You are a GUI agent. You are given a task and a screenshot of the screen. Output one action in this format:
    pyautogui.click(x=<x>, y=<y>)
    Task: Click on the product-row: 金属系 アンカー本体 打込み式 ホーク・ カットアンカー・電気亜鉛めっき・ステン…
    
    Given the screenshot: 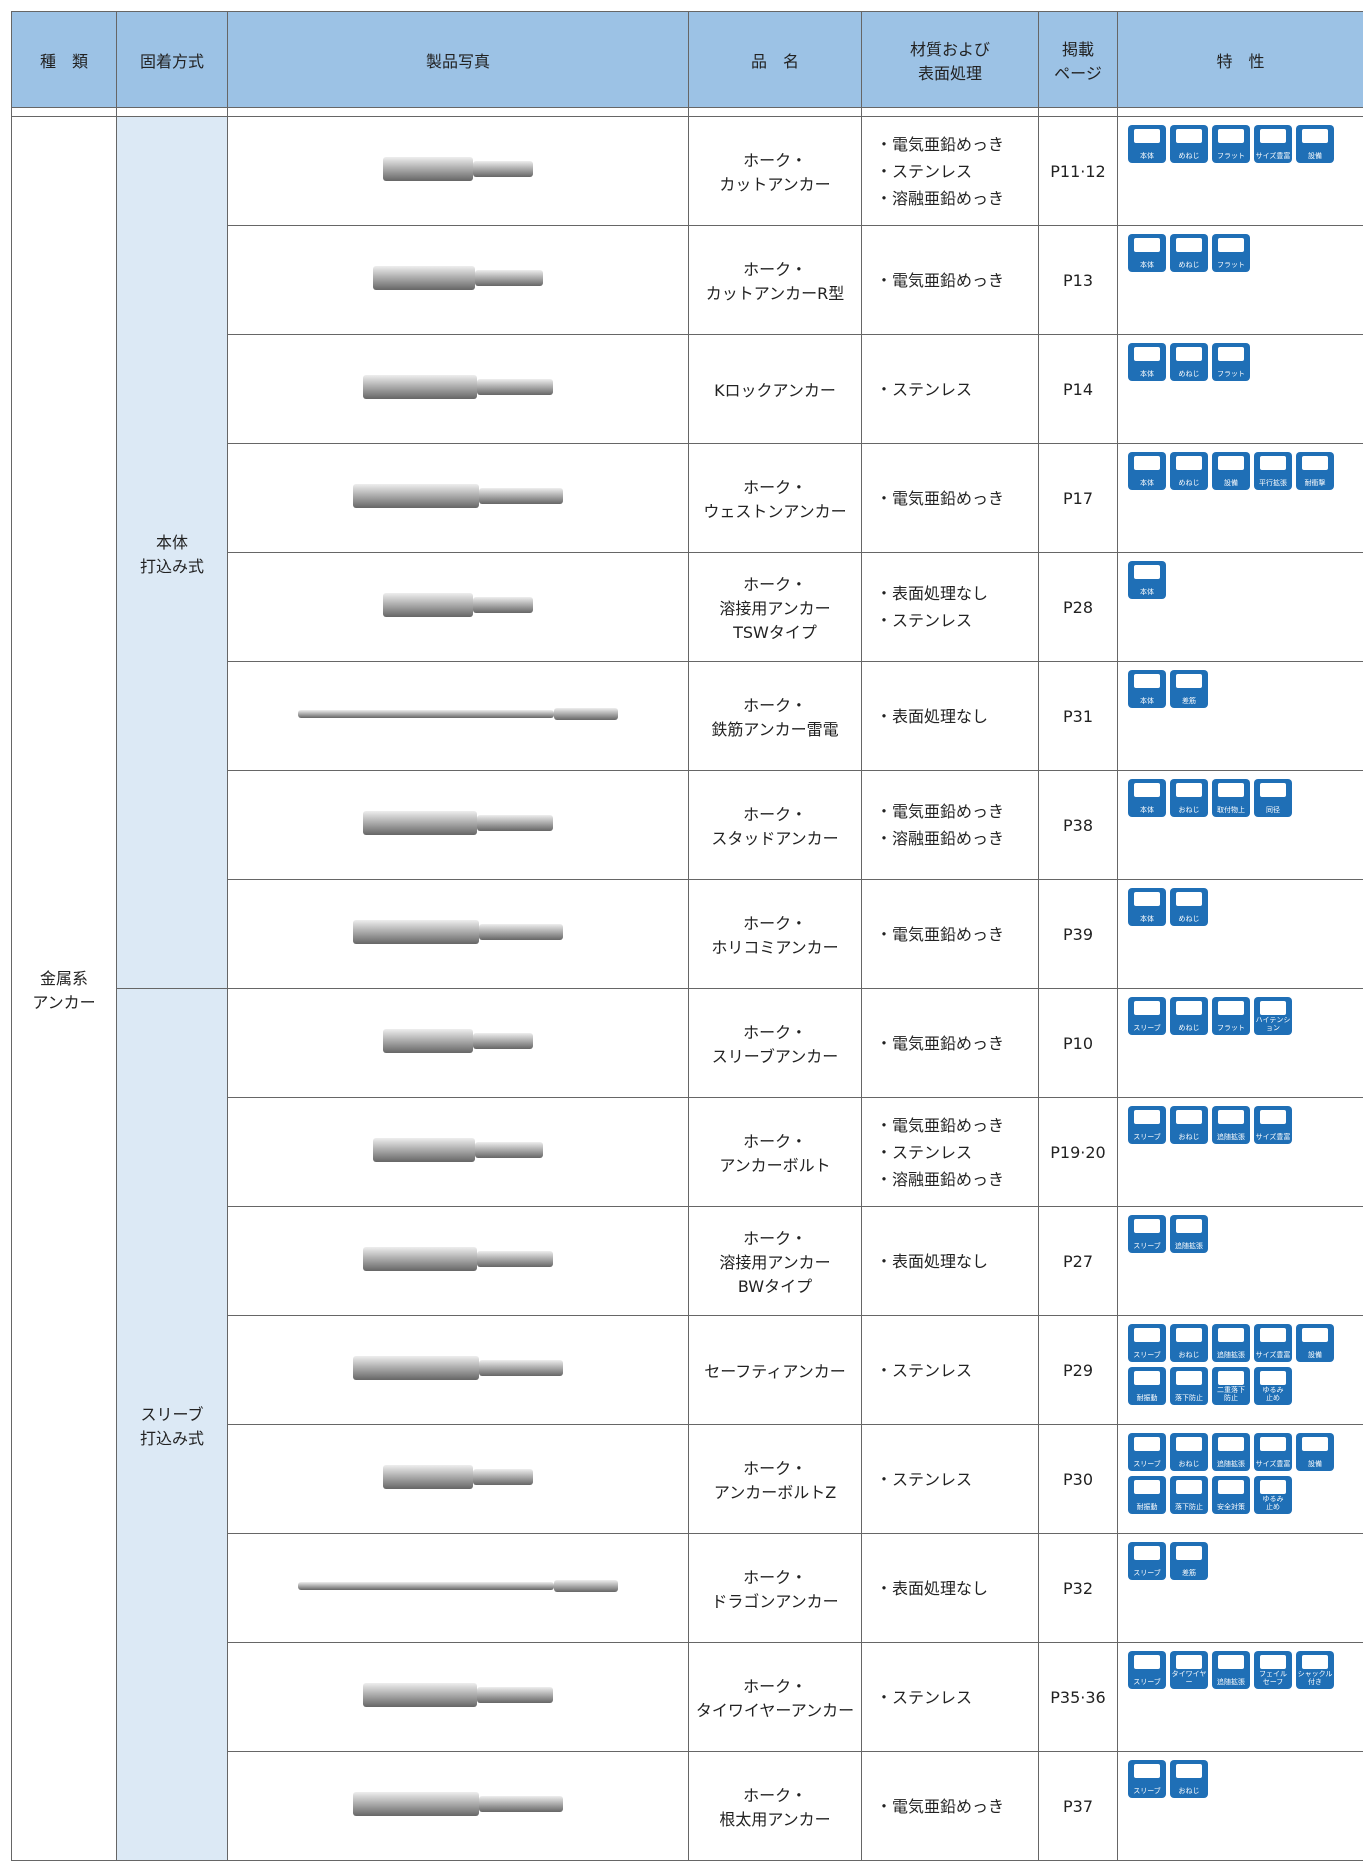 What is the action you would take?
    pyautogui.click(x=687, y=171)
    